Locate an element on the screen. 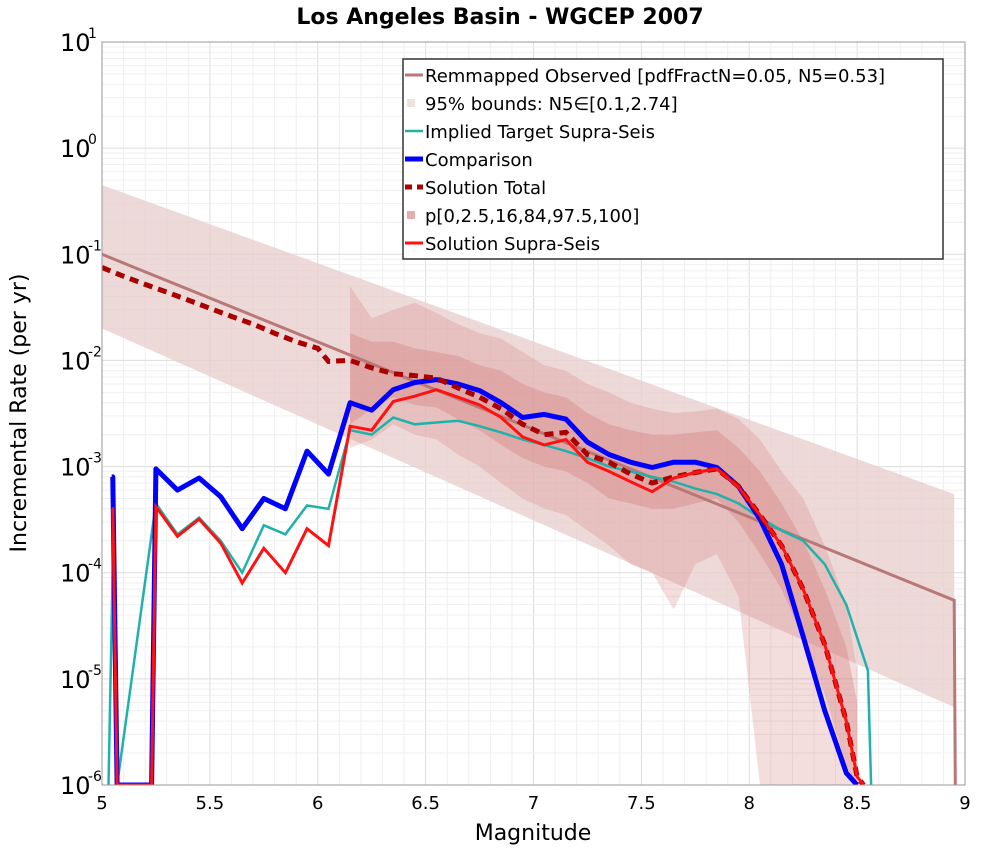 The width and height of the screenshot is (1000, 850). legend-label: Comparison is located at coordinates (479, 160).